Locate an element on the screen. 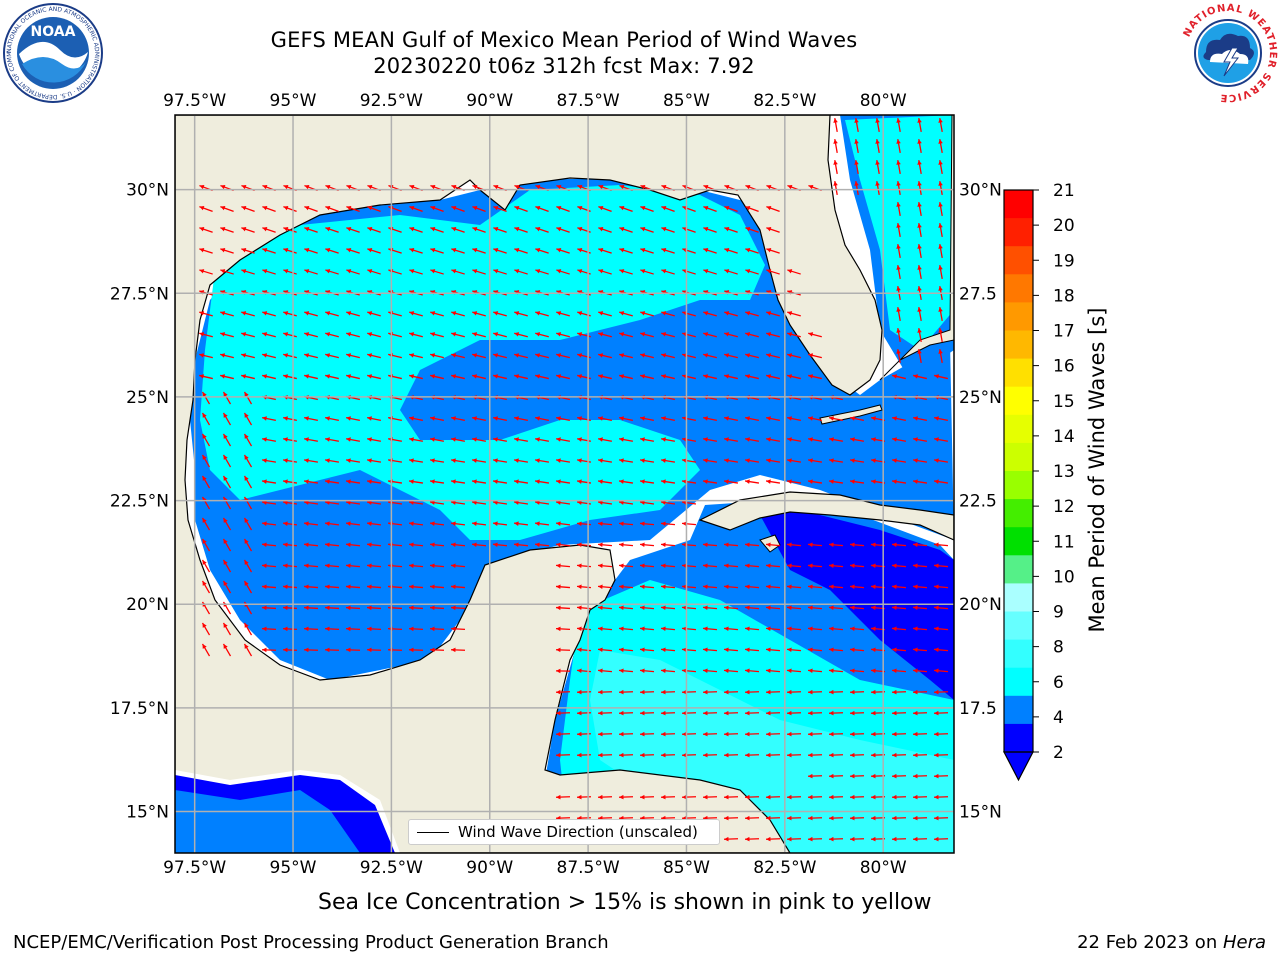 The height and width of the screenshot is (960, 1280). longitude-label-top: 90°W is located at coordinates (489, 101).